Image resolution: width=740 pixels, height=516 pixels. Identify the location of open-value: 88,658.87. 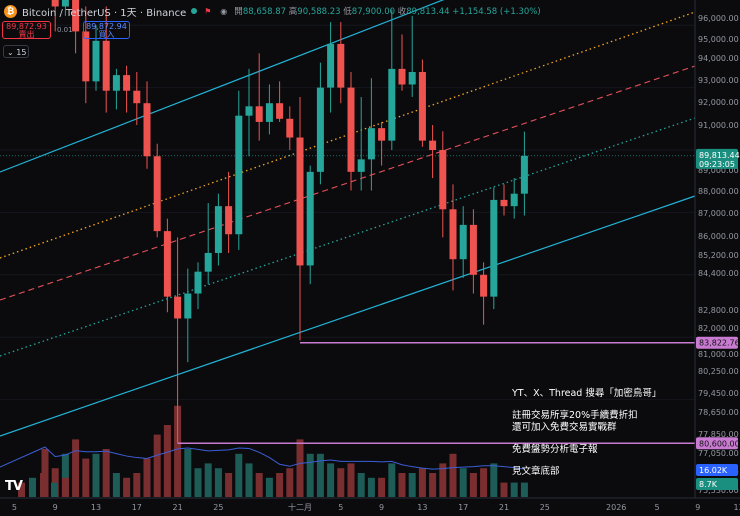
(264, 12).